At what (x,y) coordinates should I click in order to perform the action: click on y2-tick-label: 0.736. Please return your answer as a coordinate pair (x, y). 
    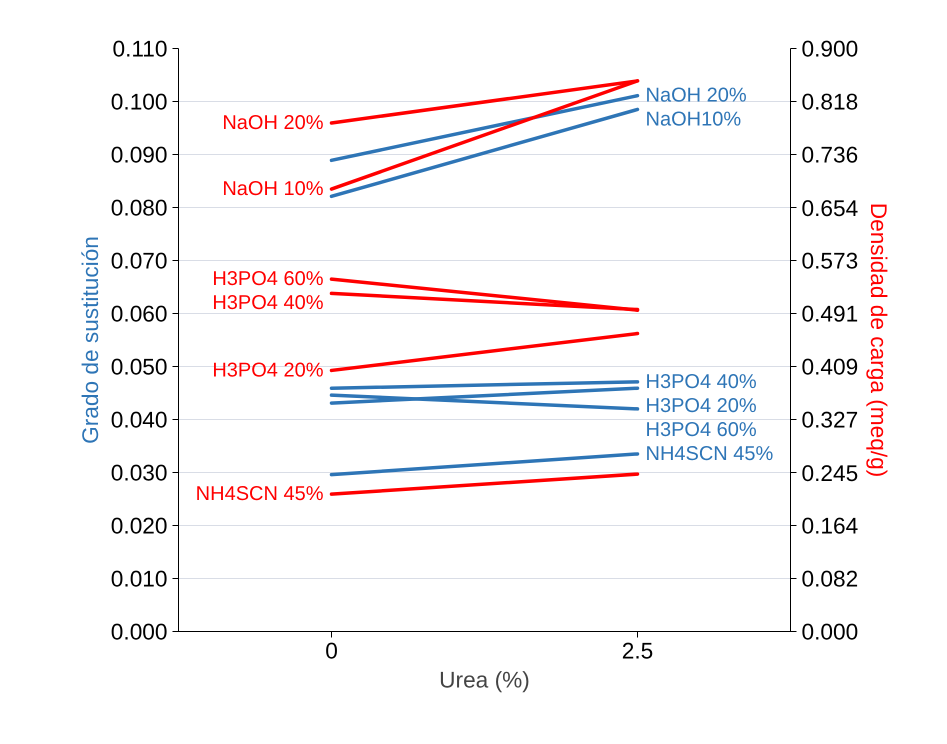
    Looking at the image, I should click on (830, 155).